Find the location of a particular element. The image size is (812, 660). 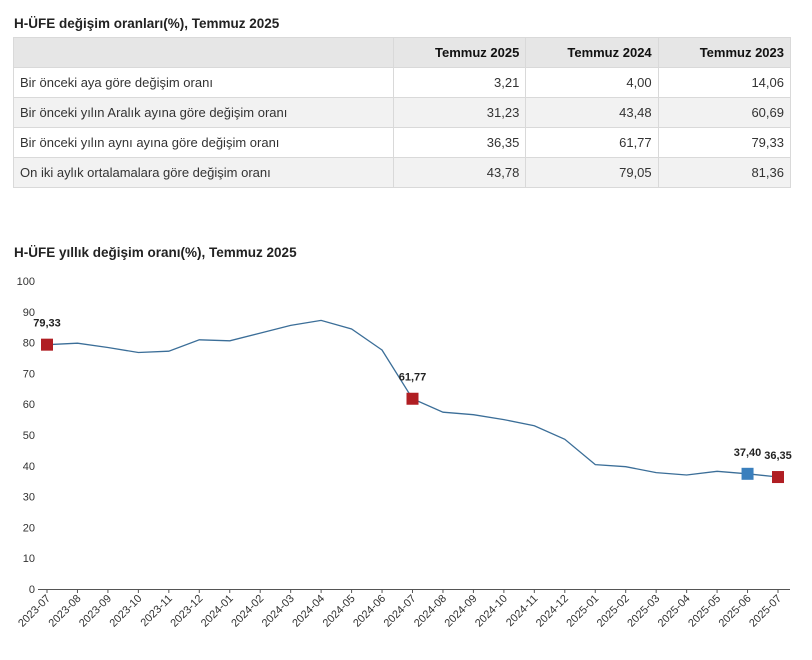

header-cell-2023: Temmuz 2023 is located at coordinates (724, 52).